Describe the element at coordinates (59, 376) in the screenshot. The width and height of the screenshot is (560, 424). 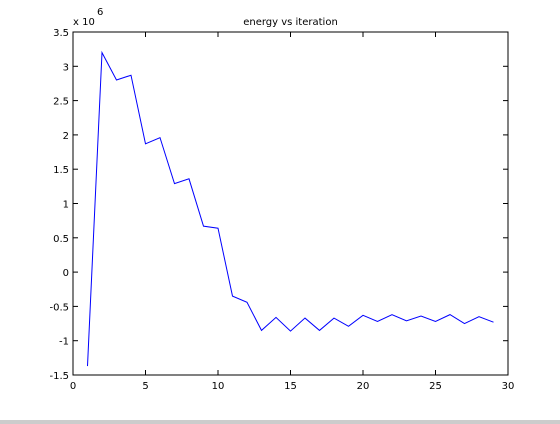
I see `y-tick-label: -1.5` at that location.